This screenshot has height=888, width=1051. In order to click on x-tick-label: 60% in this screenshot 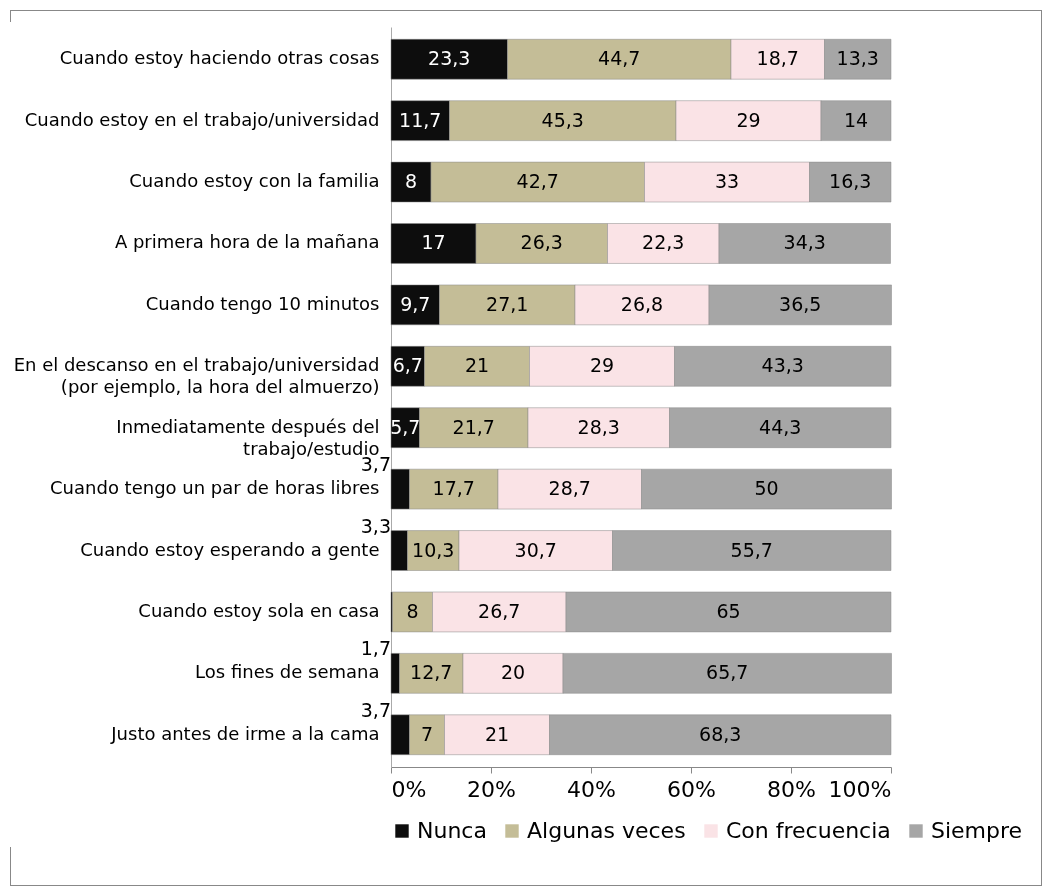, I will do `click(691, 789)`.